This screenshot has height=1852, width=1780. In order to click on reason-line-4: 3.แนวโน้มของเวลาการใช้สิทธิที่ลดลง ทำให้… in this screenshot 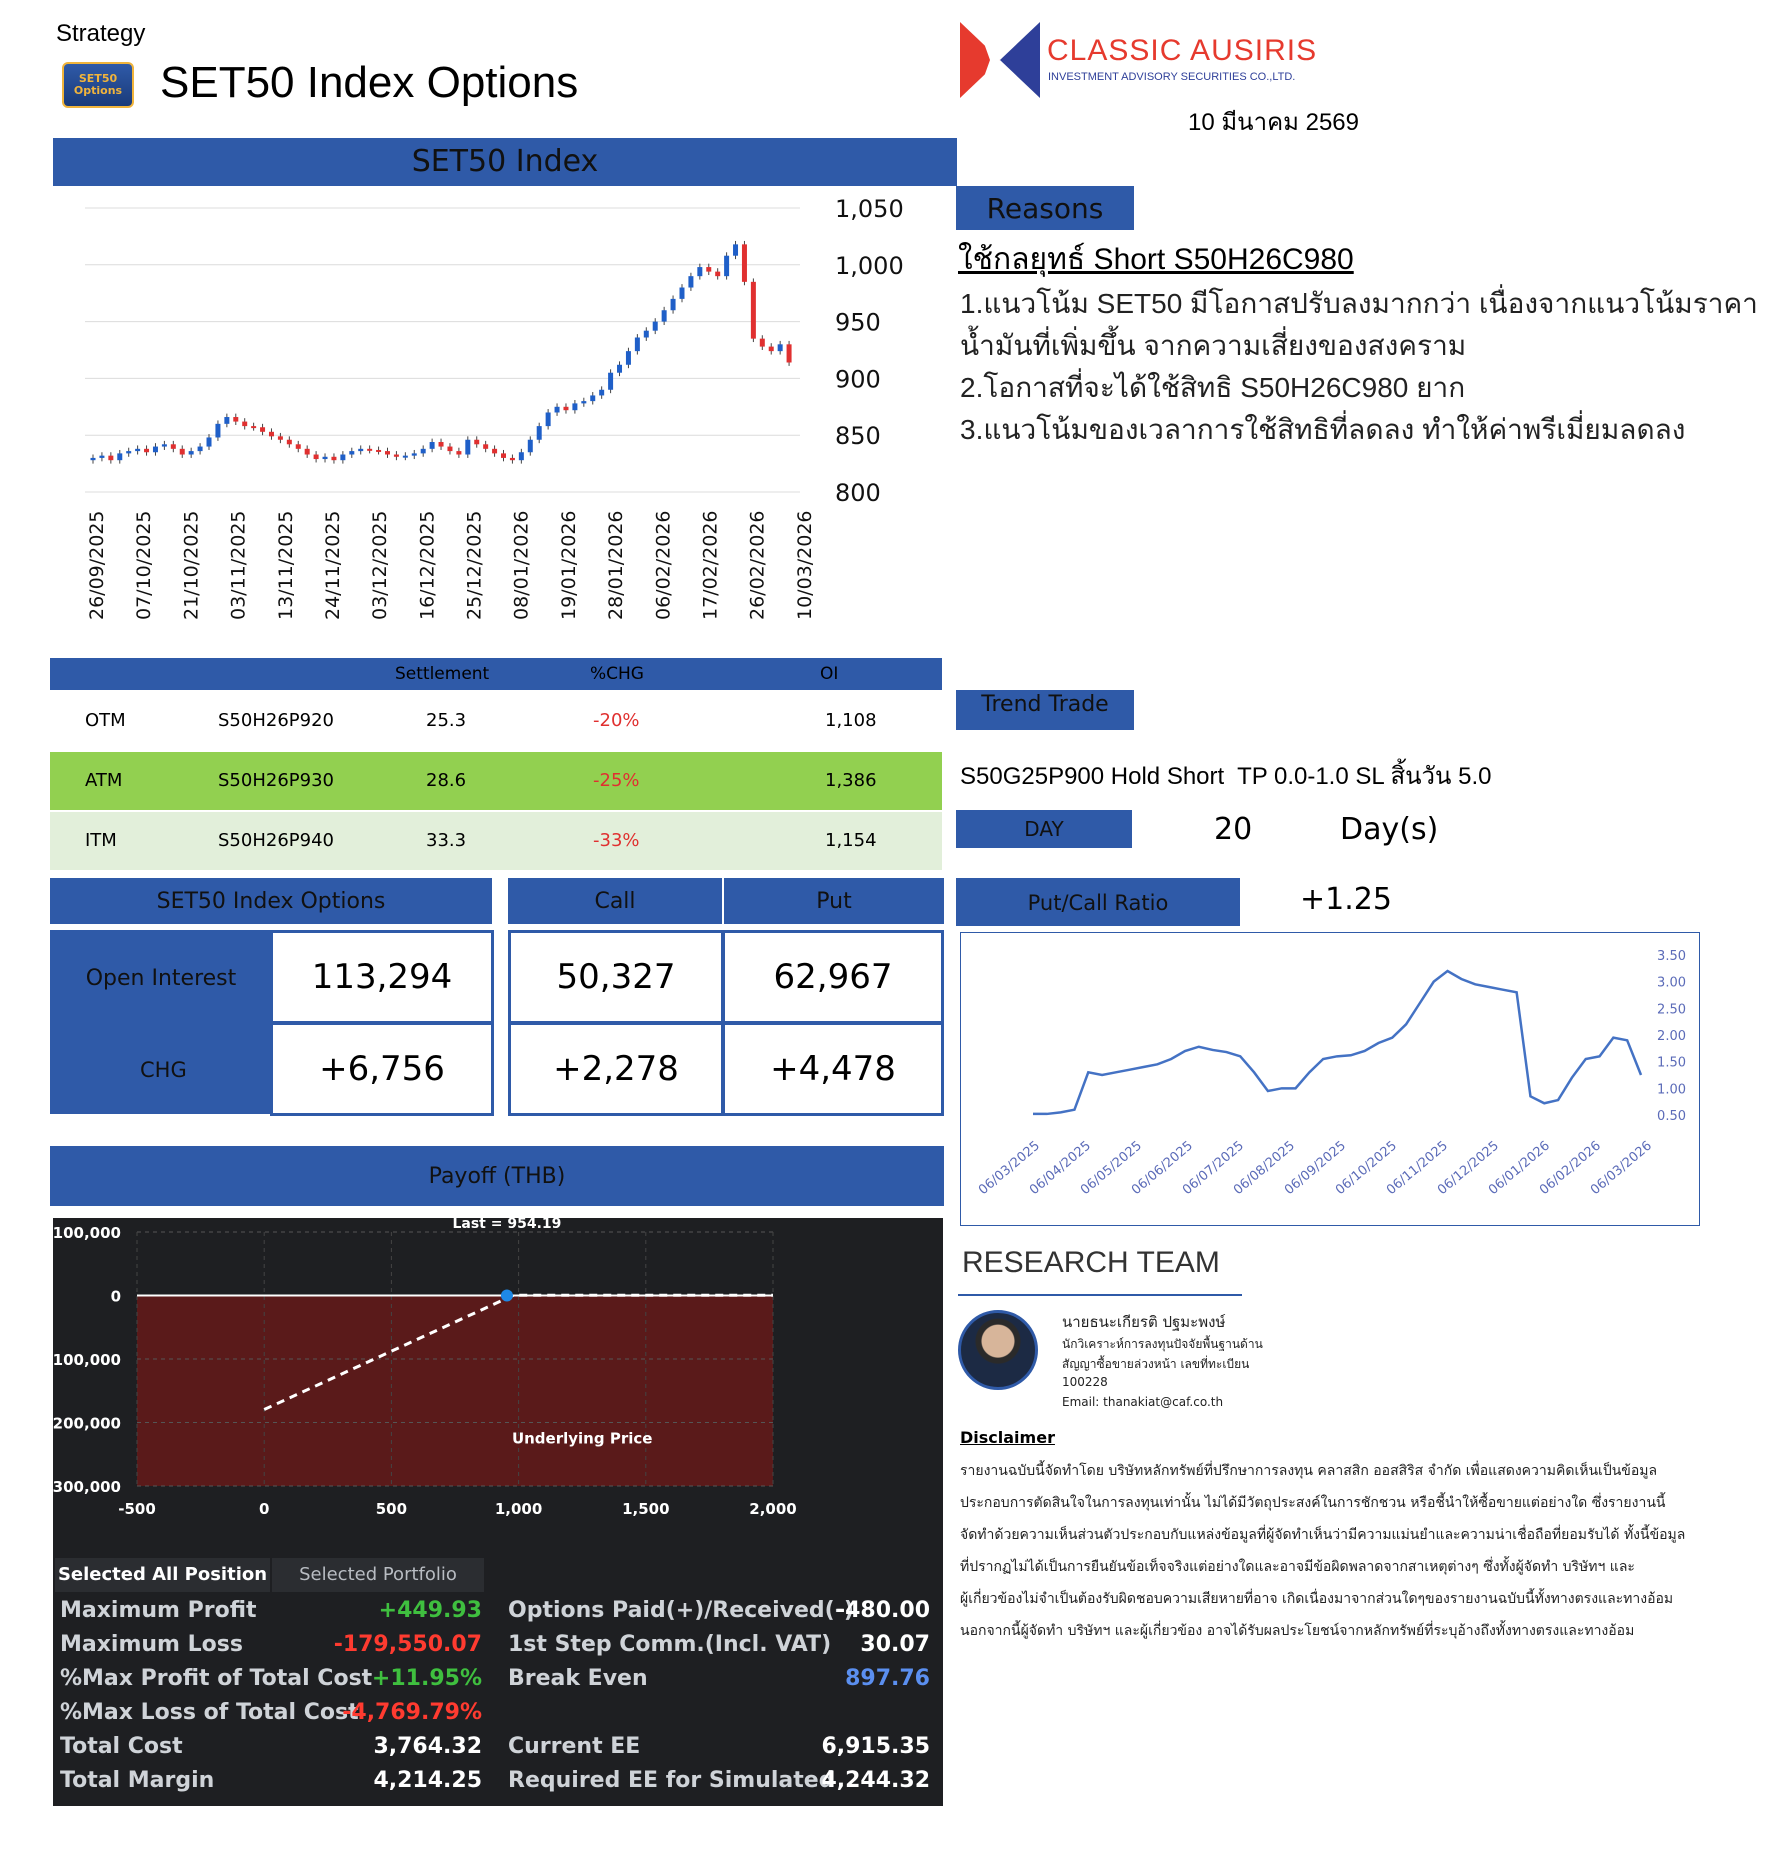, I will do `click(1323, 429)`.